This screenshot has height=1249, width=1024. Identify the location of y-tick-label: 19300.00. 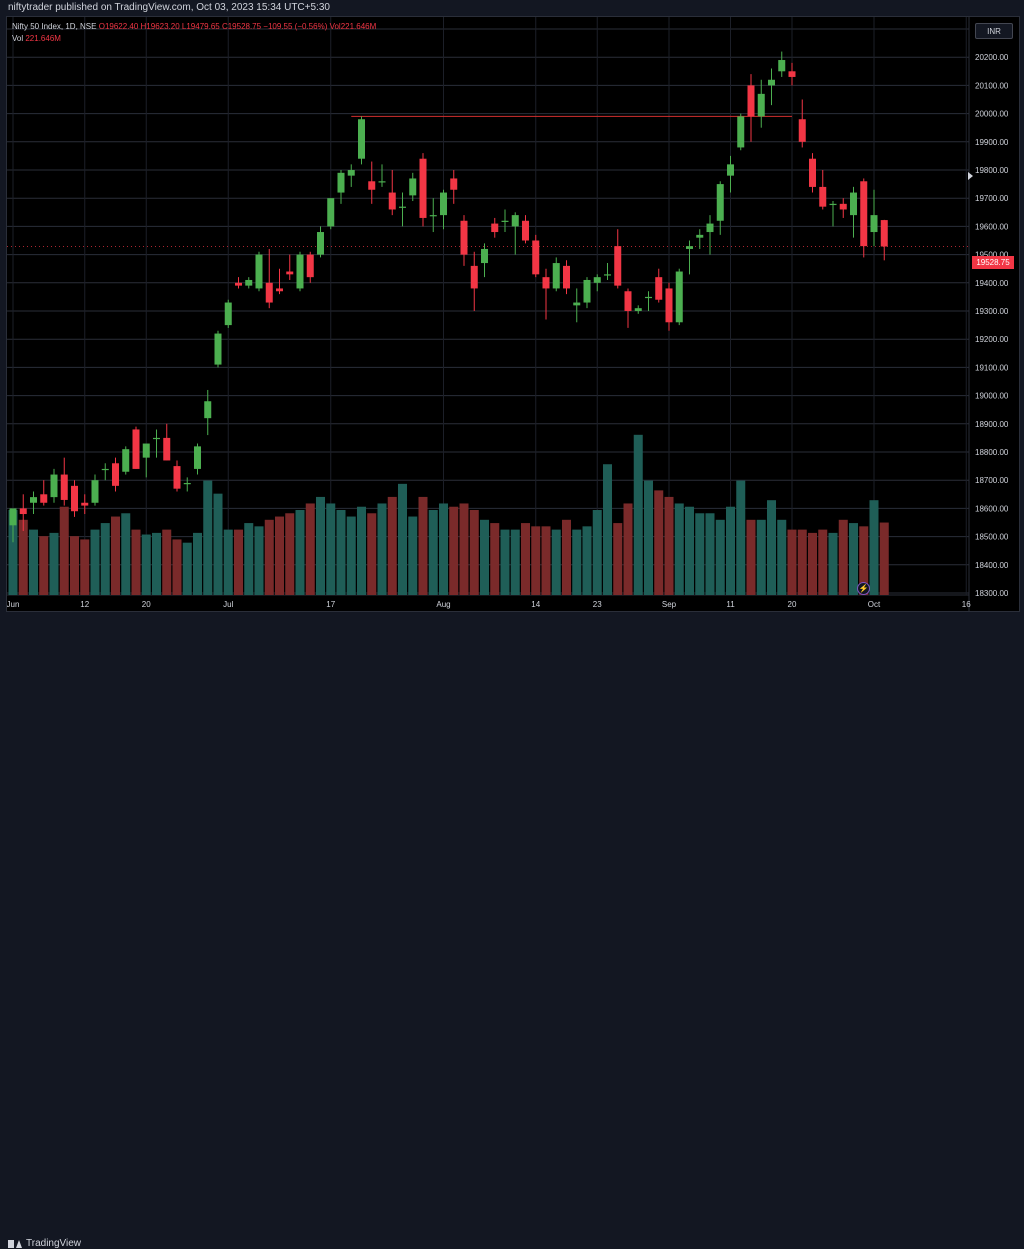
(992, 311).